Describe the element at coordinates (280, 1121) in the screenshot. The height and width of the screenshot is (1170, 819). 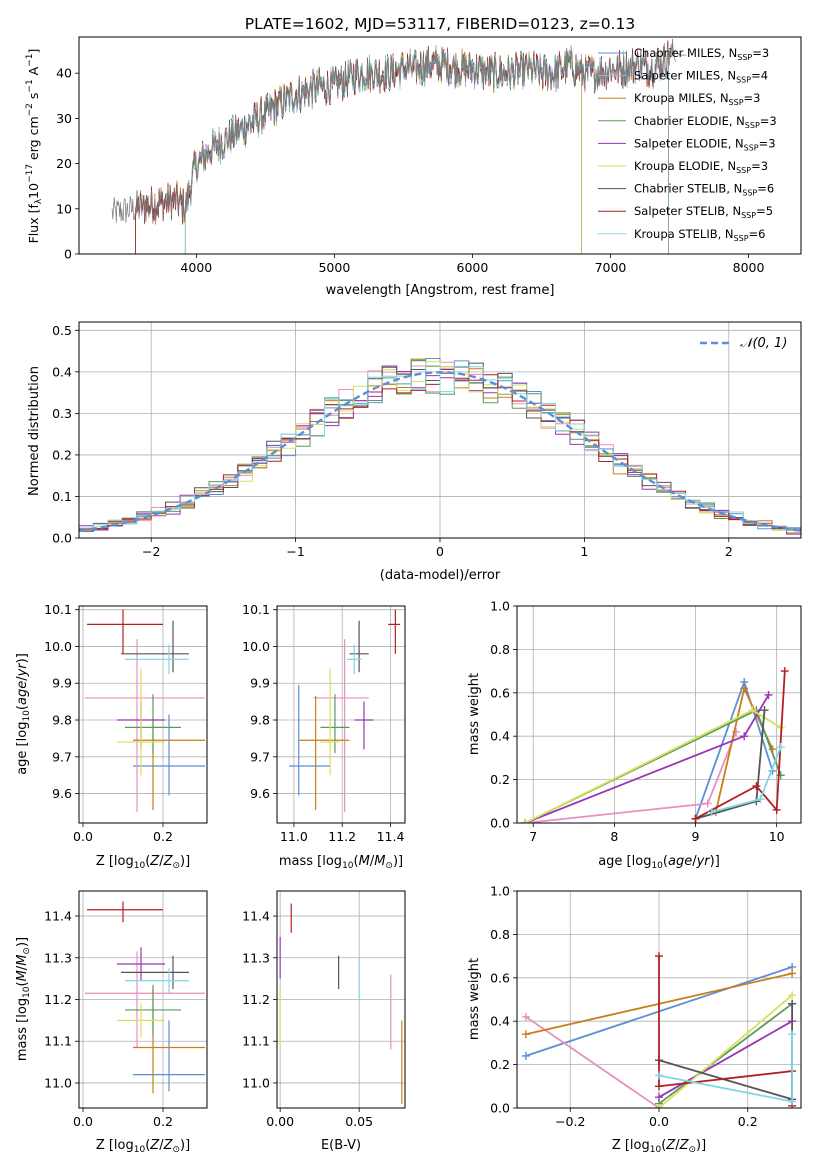
I see `x-tick-label: 0.00` at that location.